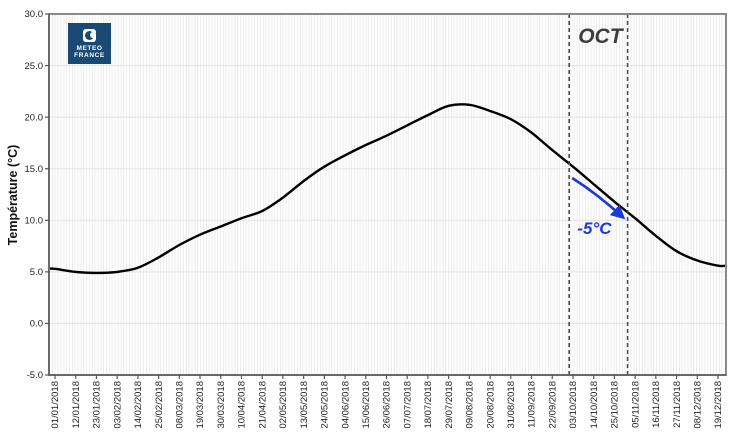  I want to click on x-tick-label: 15/06/2018, so click(366, 405).